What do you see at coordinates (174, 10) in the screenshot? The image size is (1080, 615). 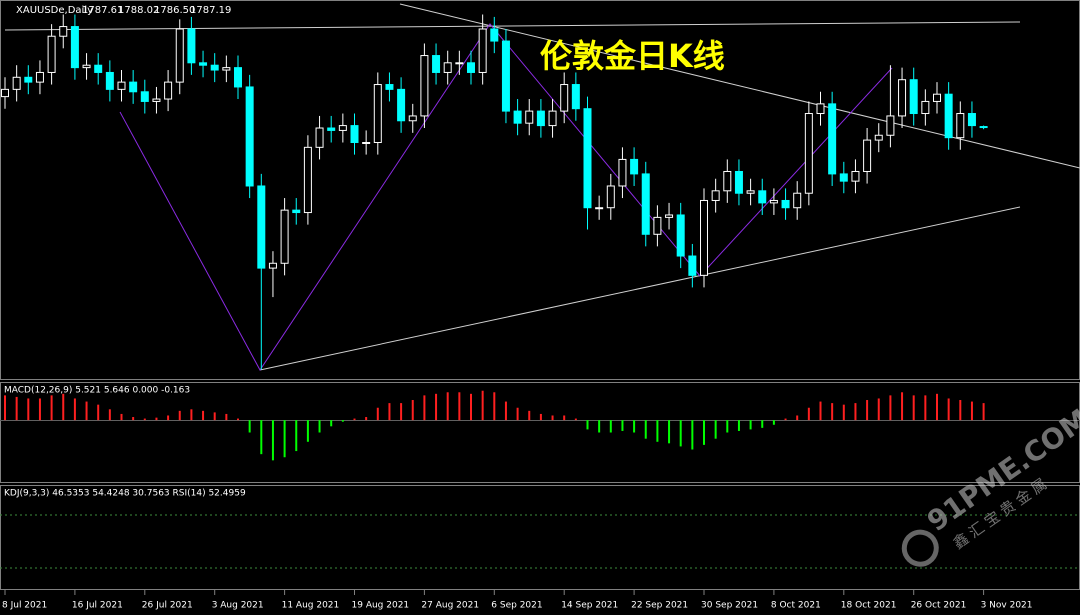 I see `low-label: 1786.50` at bounding box center [174, 10].